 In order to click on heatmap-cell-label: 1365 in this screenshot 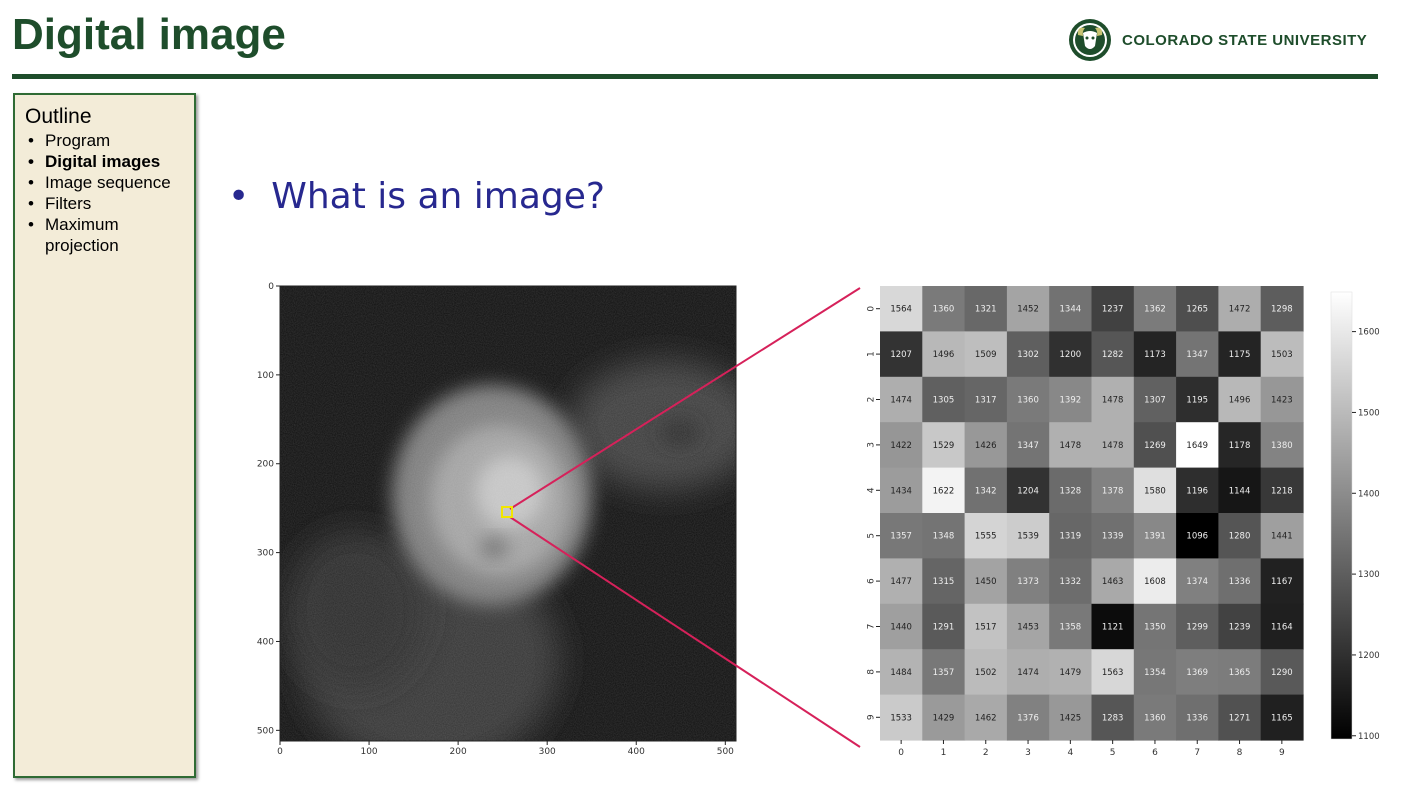, I will do `click(1240, 673)`.